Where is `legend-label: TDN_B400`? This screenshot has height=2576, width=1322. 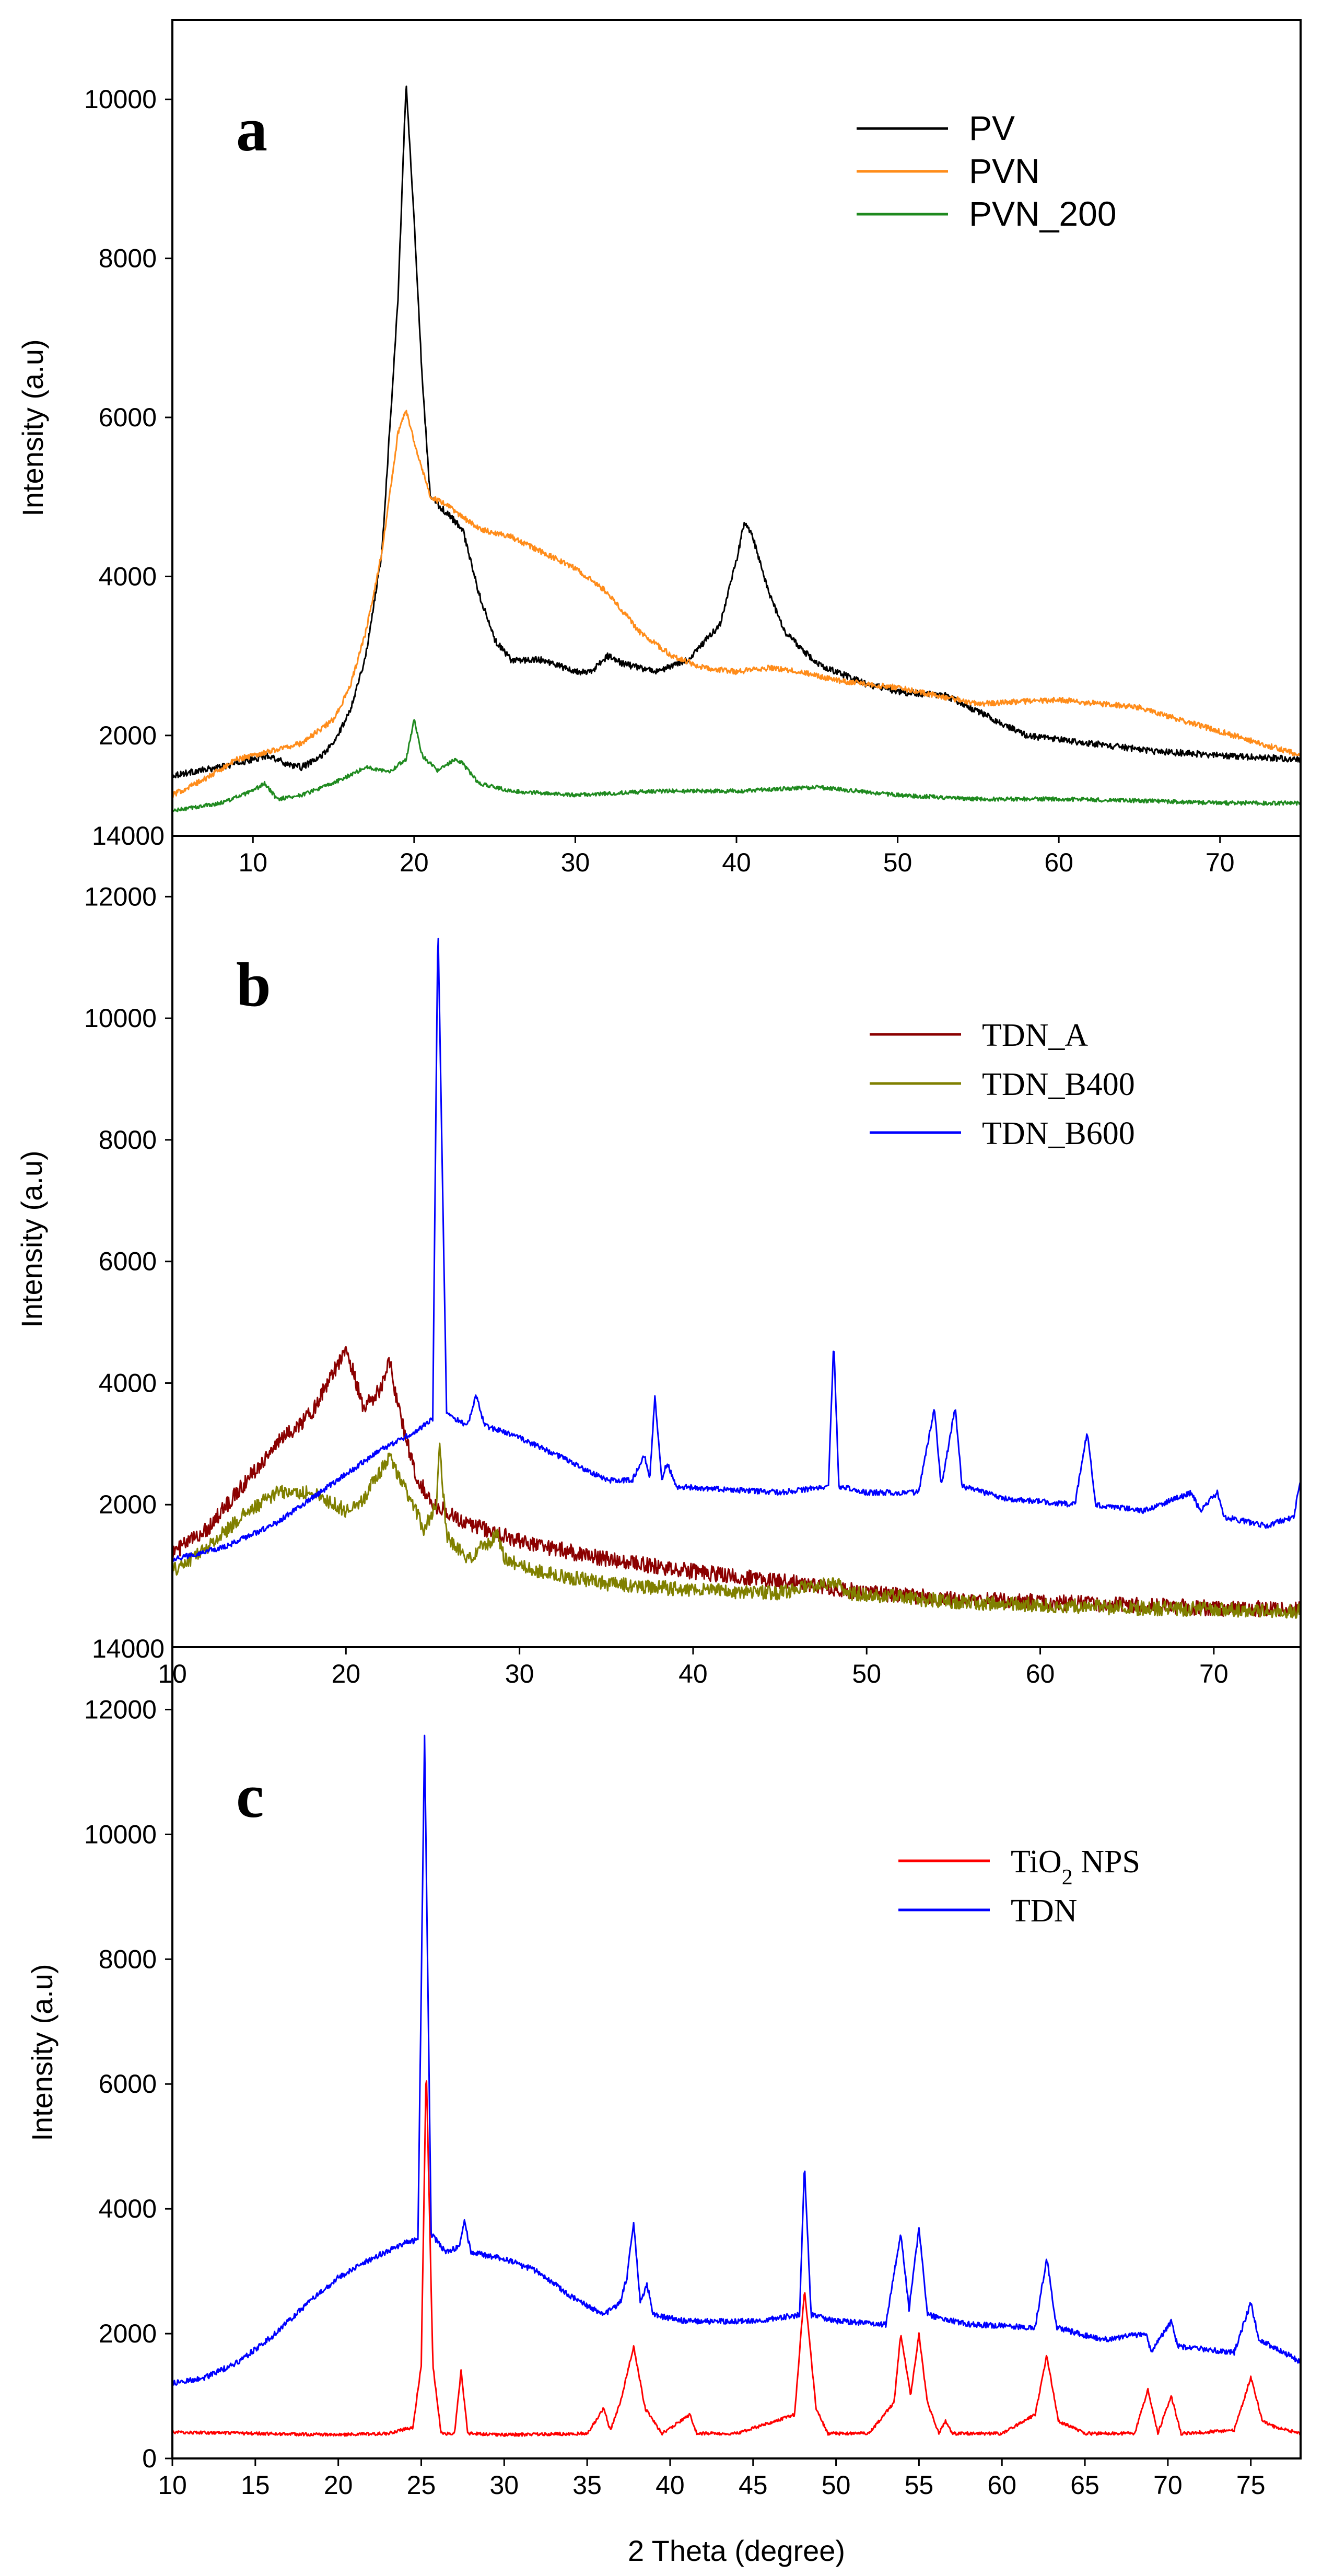 legend-label: TDN_B400 is located at coordinates (1058, 1084).